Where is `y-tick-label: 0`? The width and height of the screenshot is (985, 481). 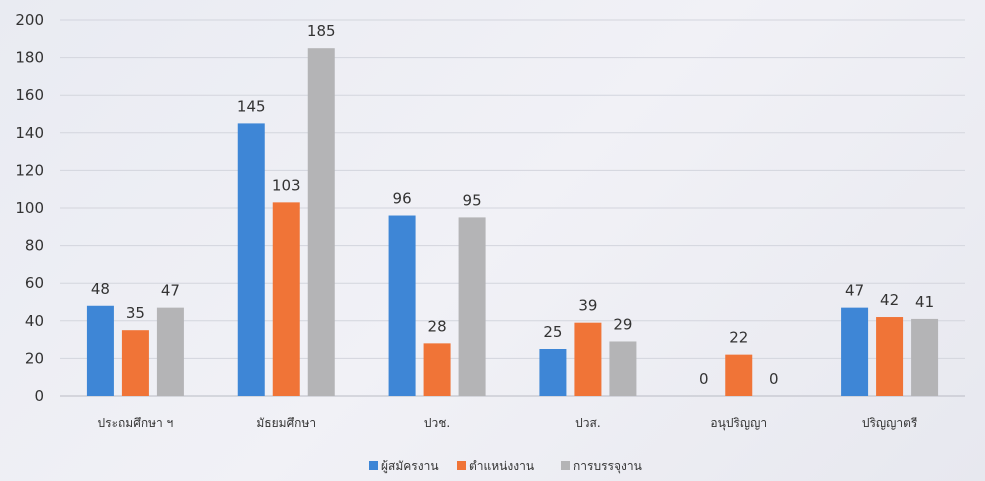 y-tick-label: 0 is located at coordinates (39, 396).